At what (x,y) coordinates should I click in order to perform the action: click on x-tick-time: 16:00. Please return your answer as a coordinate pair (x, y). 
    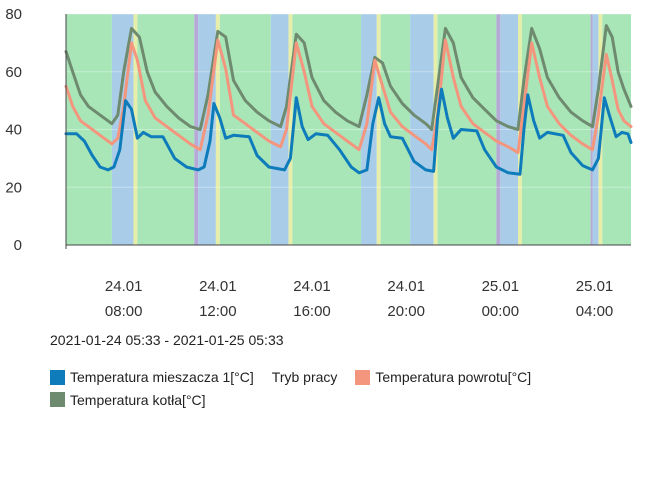
    Looking at the image, I should click on (312, 311).